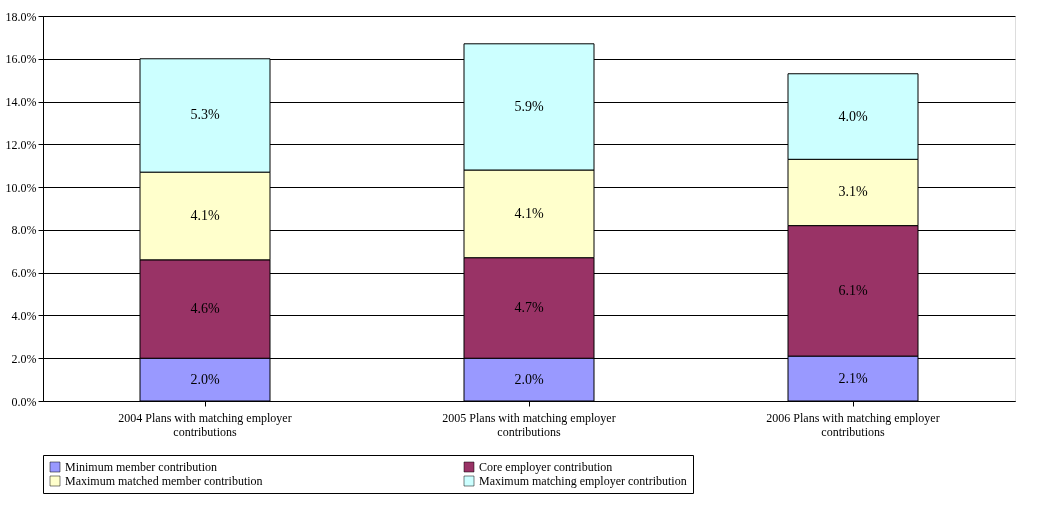 The width and height of the screenshot is (1046, 512). What do you see at coordinates (21, 187) in the screenshot?
I see `y-tick-label: 10.0%` at bounding box center [21, 187].